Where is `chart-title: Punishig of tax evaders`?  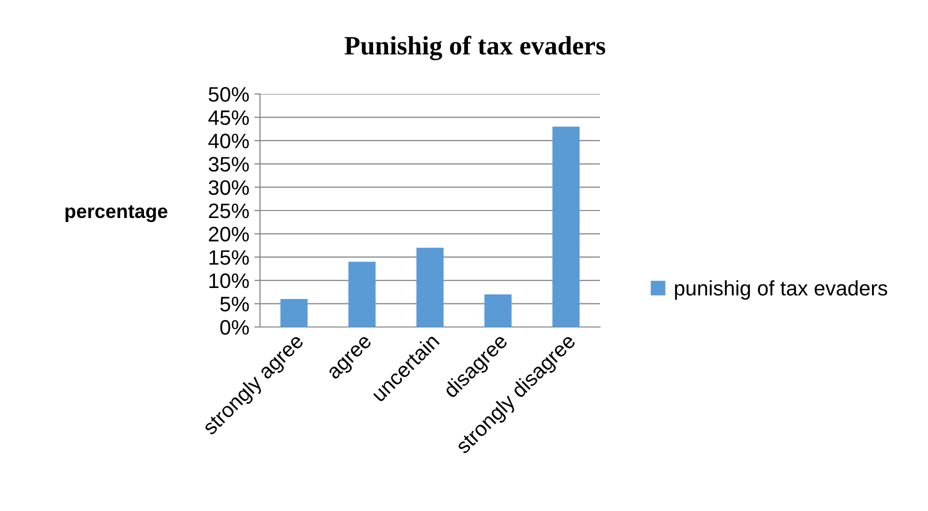 chart-title: Punishig of tax evaders is located at coordinates (475, 48).